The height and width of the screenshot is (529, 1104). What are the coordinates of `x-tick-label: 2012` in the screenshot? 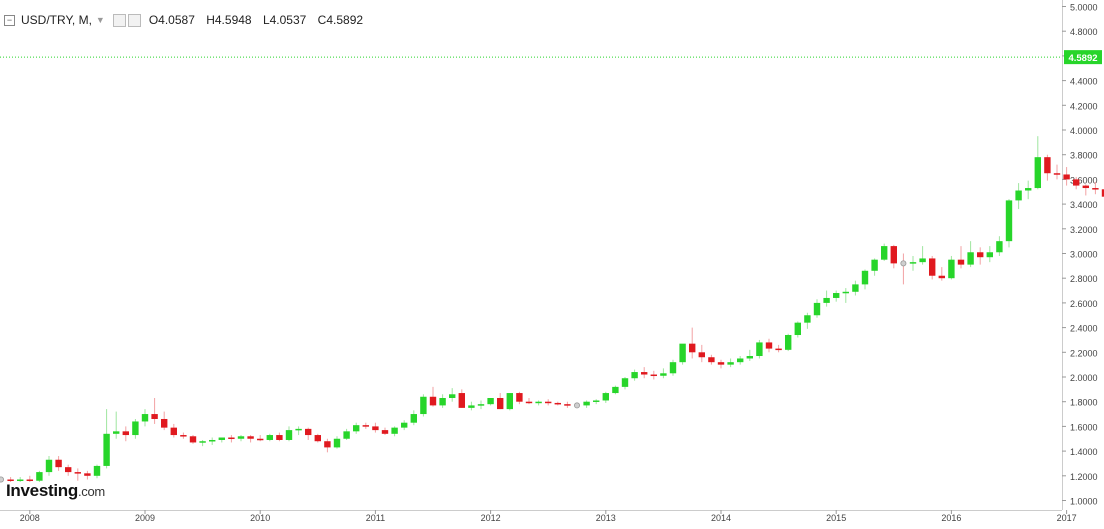 It's located at (491, 518).